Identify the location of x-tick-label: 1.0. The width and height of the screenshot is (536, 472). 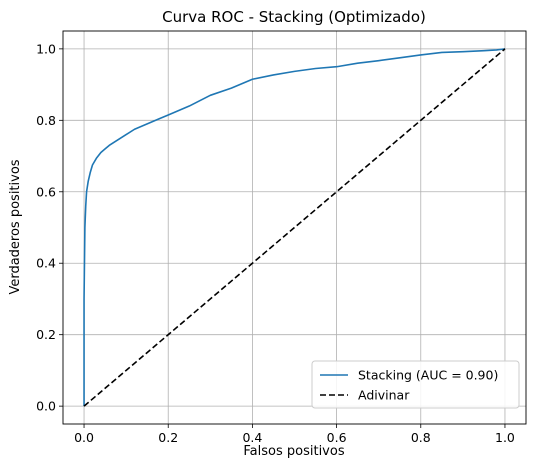
(505, 437).